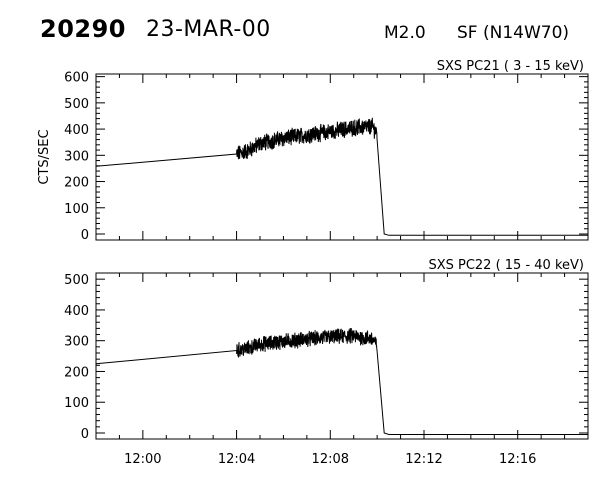 The width and height of the screenshot is (600, 480). Describe the element at coordinates (405, 33) in the screenshot. I see `flare-class: M2.0` at that location.